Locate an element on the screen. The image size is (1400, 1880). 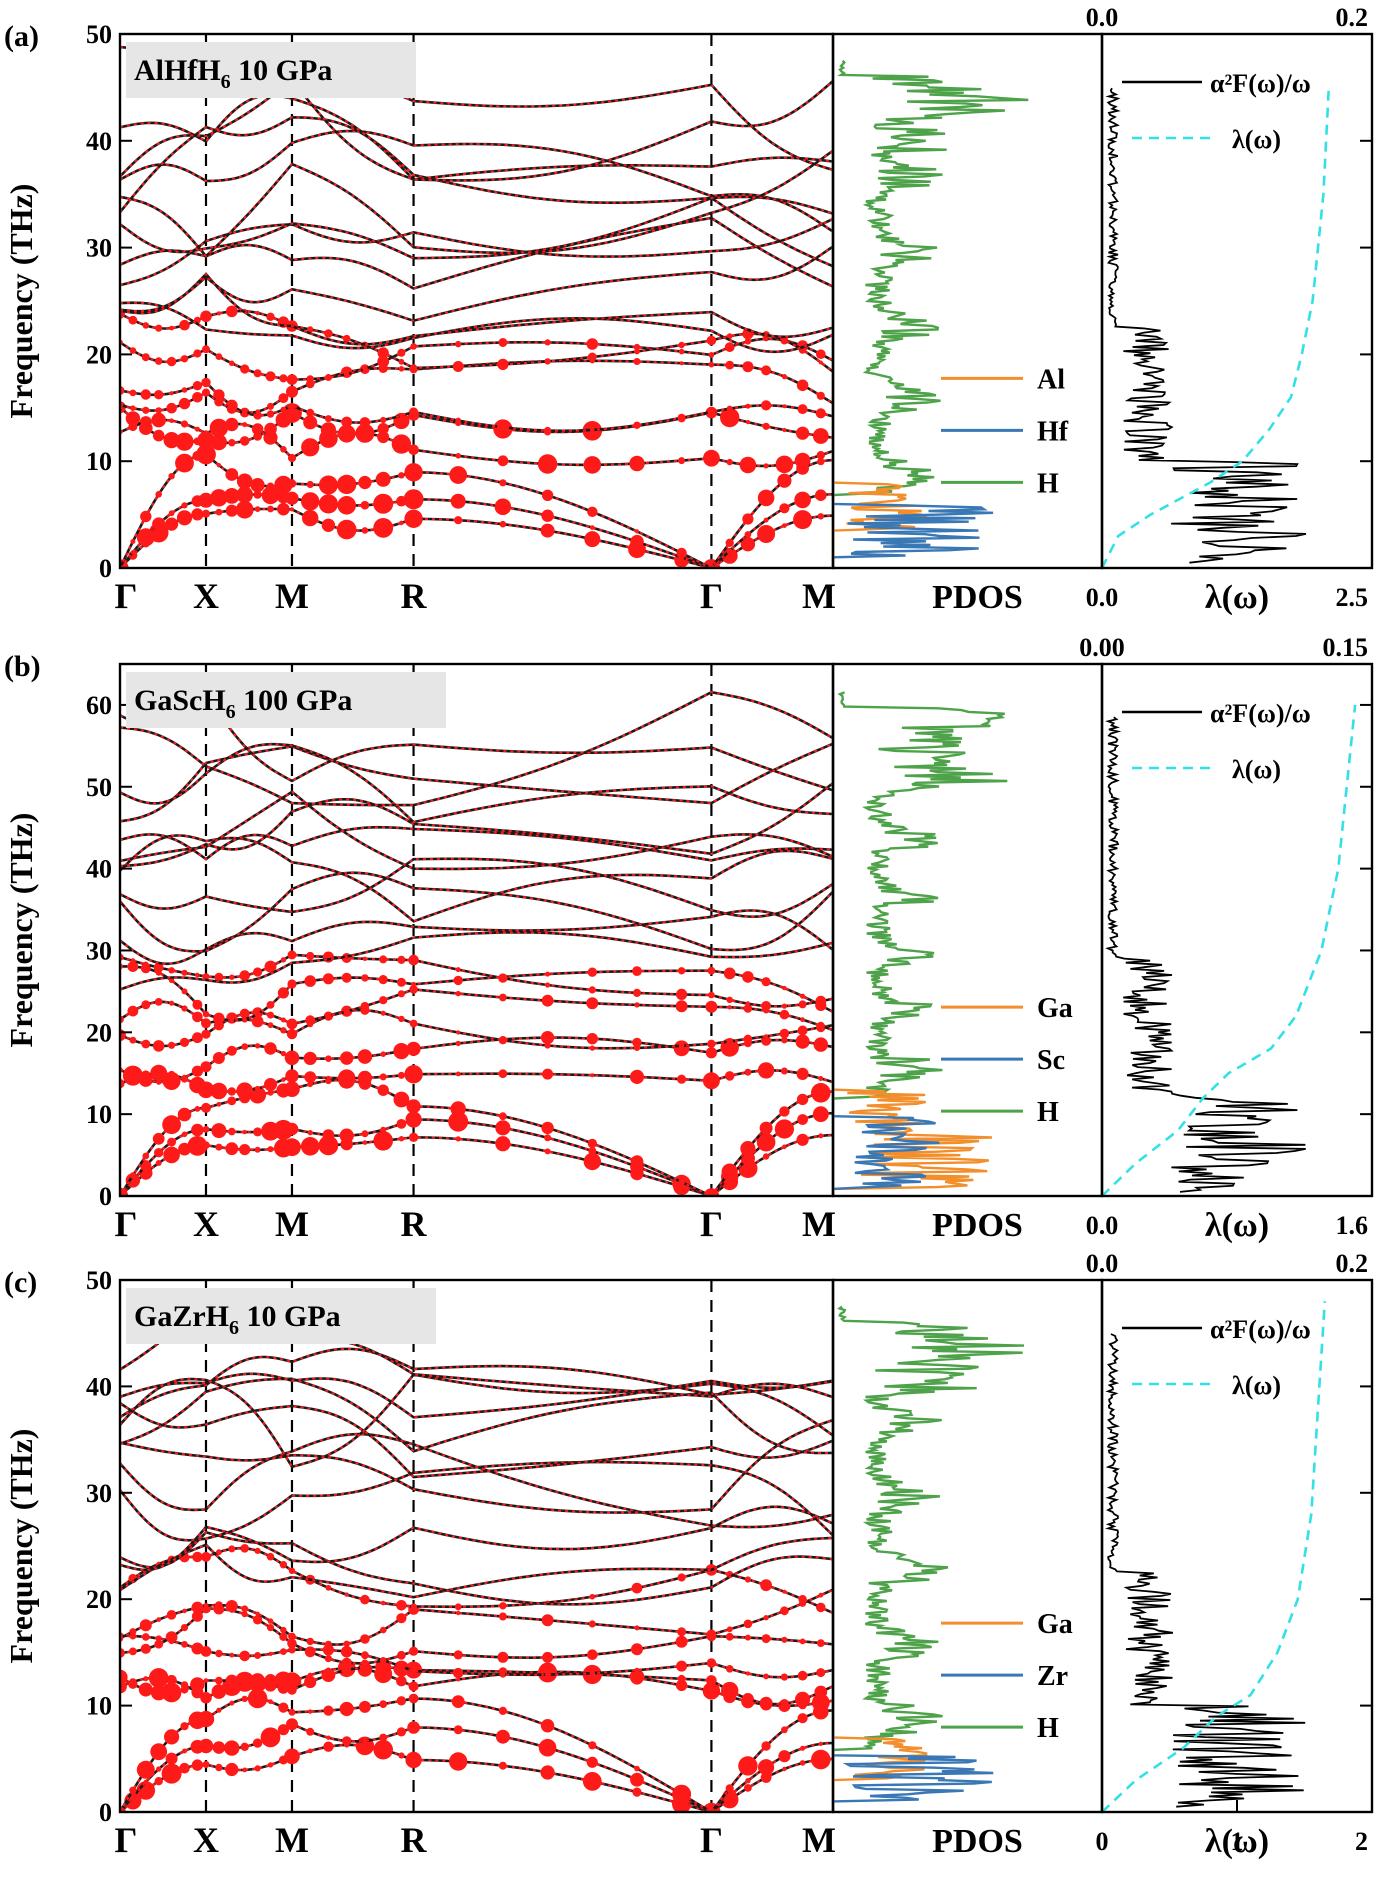
pdos-curve-H is located at coordinates (928, 1558).